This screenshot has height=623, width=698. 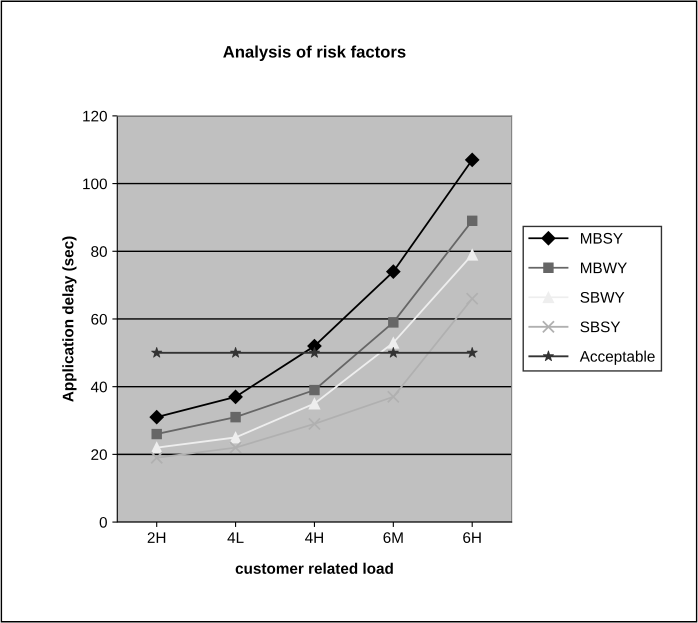 I want to click on y-tick-label: 80, so click(x=99, y=251).